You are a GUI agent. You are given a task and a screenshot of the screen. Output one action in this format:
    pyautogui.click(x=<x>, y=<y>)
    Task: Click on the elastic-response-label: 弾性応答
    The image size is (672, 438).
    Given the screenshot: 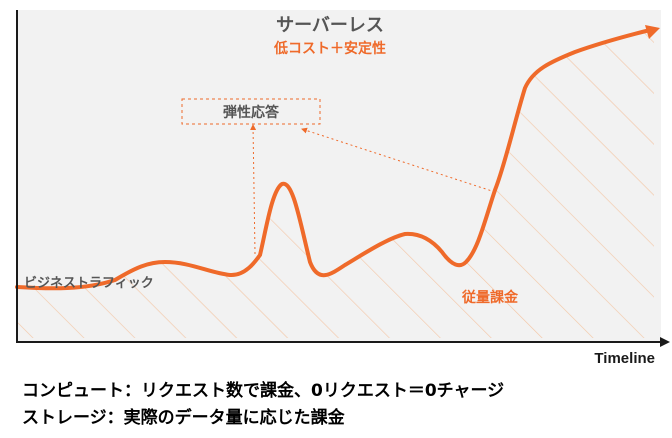 What is the action you would take?
    pyautogui.click(x=251, y=112)
    